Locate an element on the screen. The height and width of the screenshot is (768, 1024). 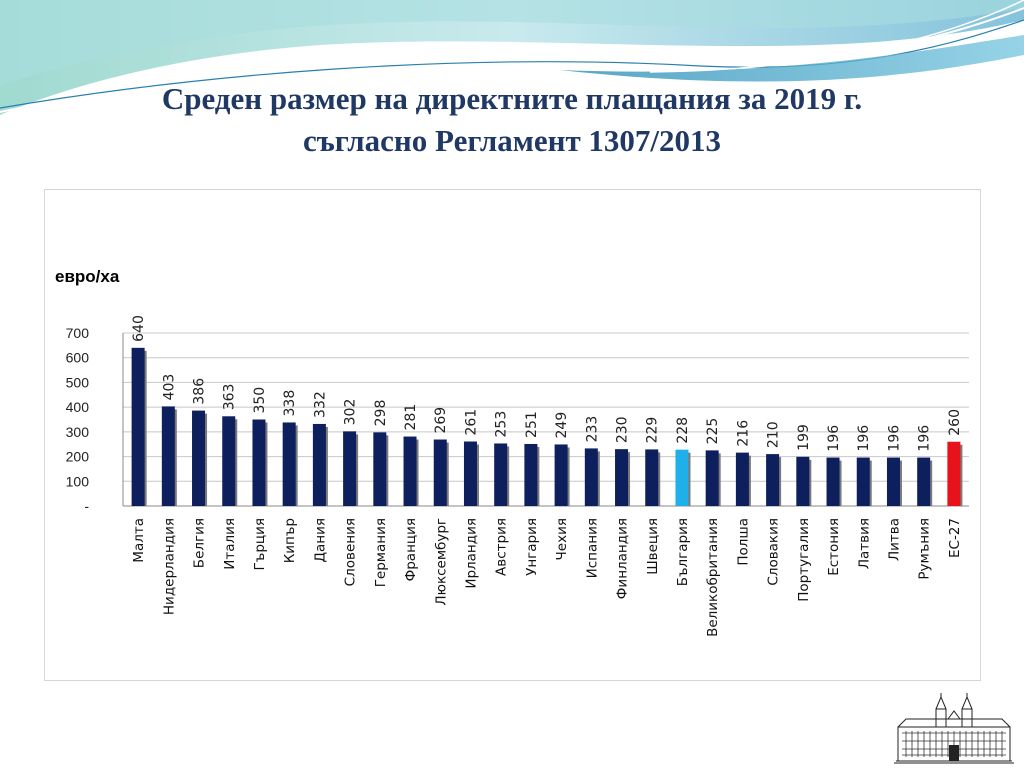
y-tick-label: 600 is located at coordinates (78, 358).